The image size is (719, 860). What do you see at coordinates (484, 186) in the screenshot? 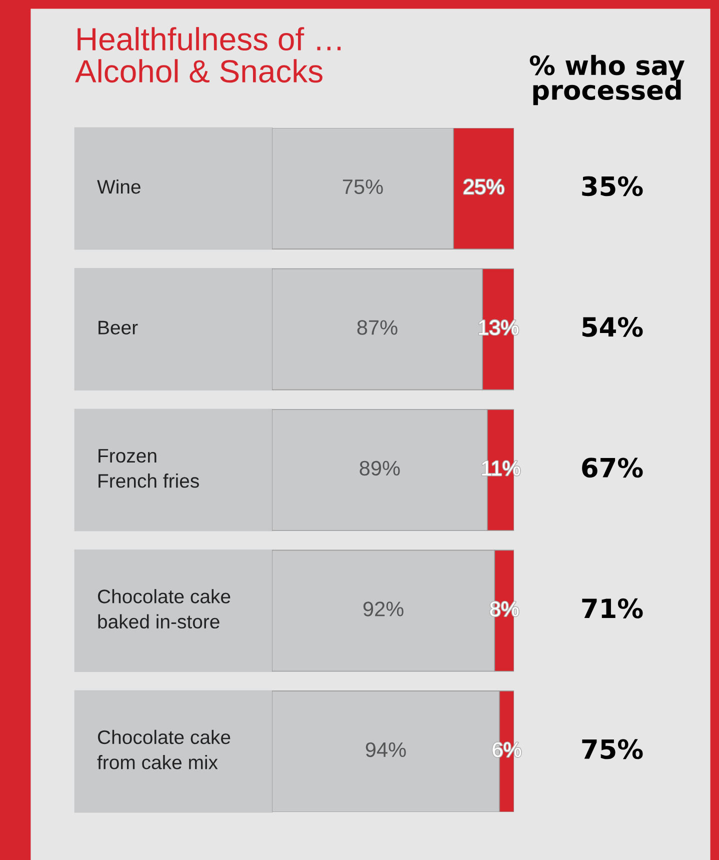
I see `data-label: 25%` at bounding box center [484, 186].